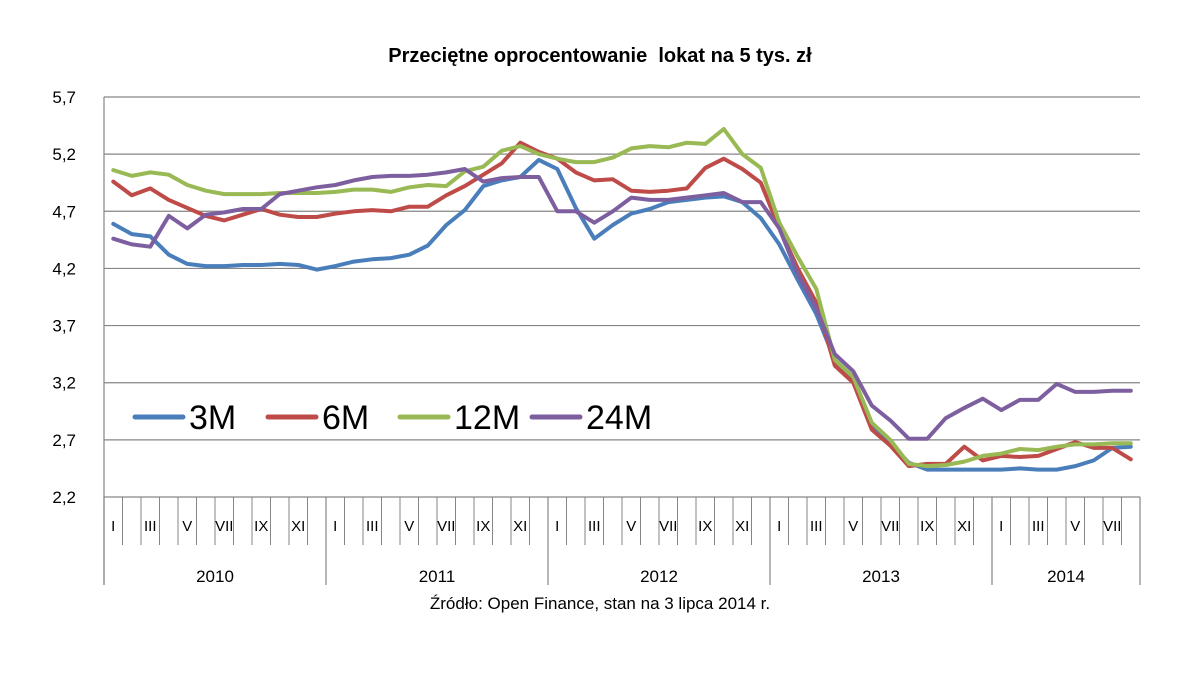 The width and height of the screenshot is (1200, 673). What do you see at coordinates (659, 576) in the screenshot?
I see `year-label: 2012` at bounding box center [659, 576].